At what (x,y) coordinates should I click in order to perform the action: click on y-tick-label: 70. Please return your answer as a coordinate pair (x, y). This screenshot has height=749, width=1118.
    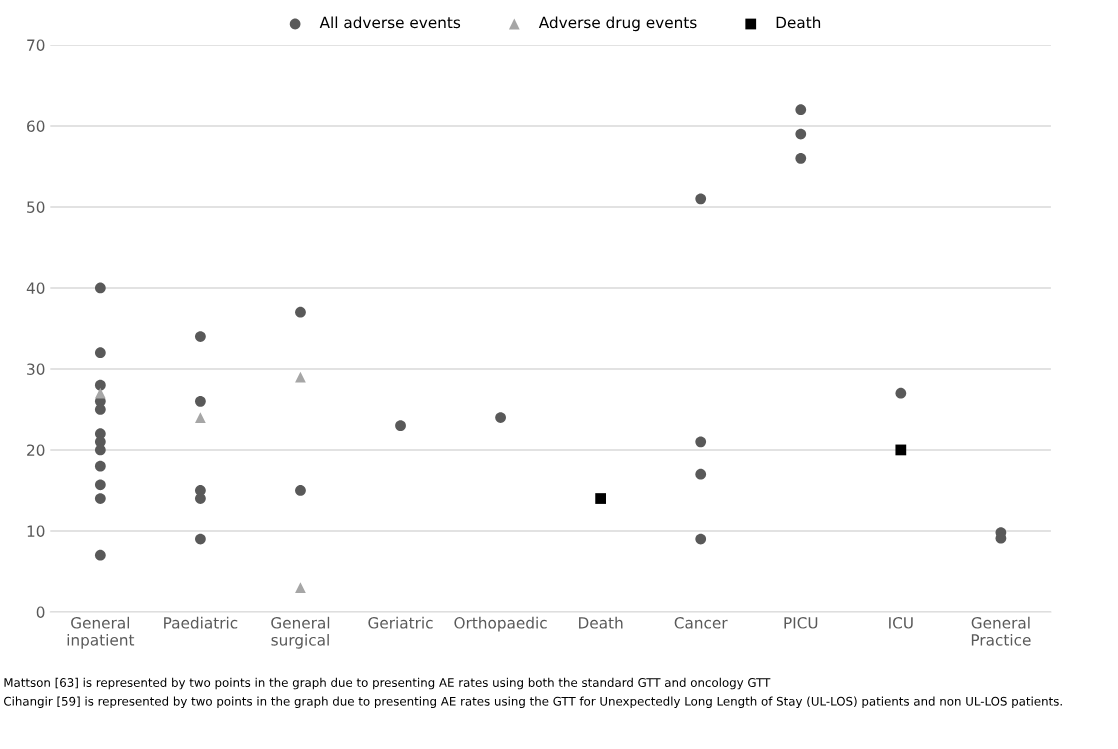
    Looking at the image, I should click on (36, 45).